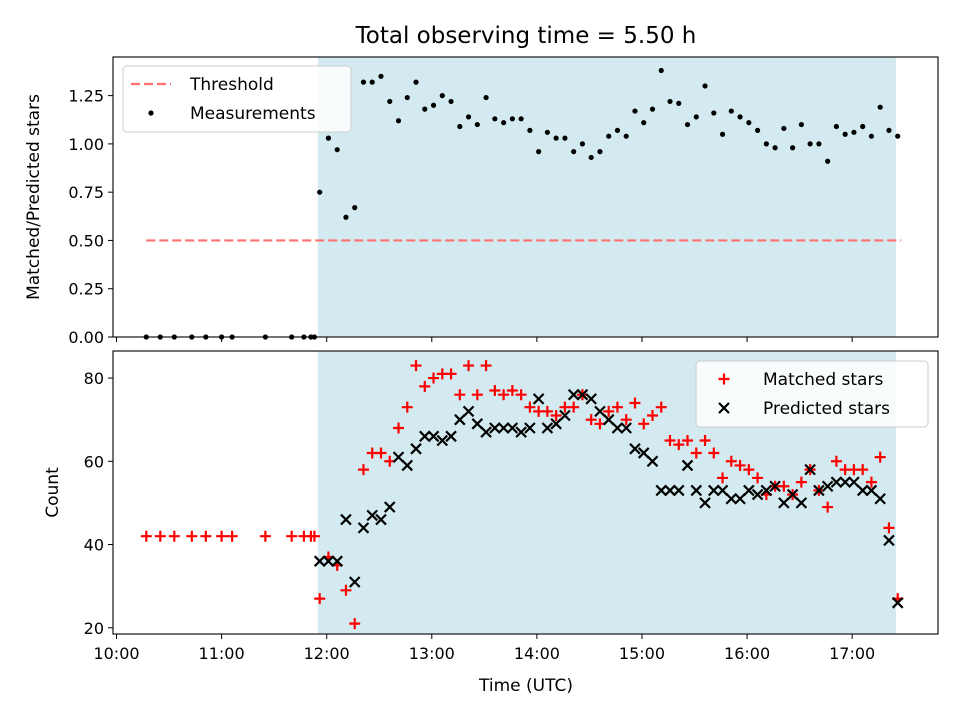  What do you see at coordinates (812, 394) in the screenshot?
I see `legend-box` at bounding box center [812, 394].